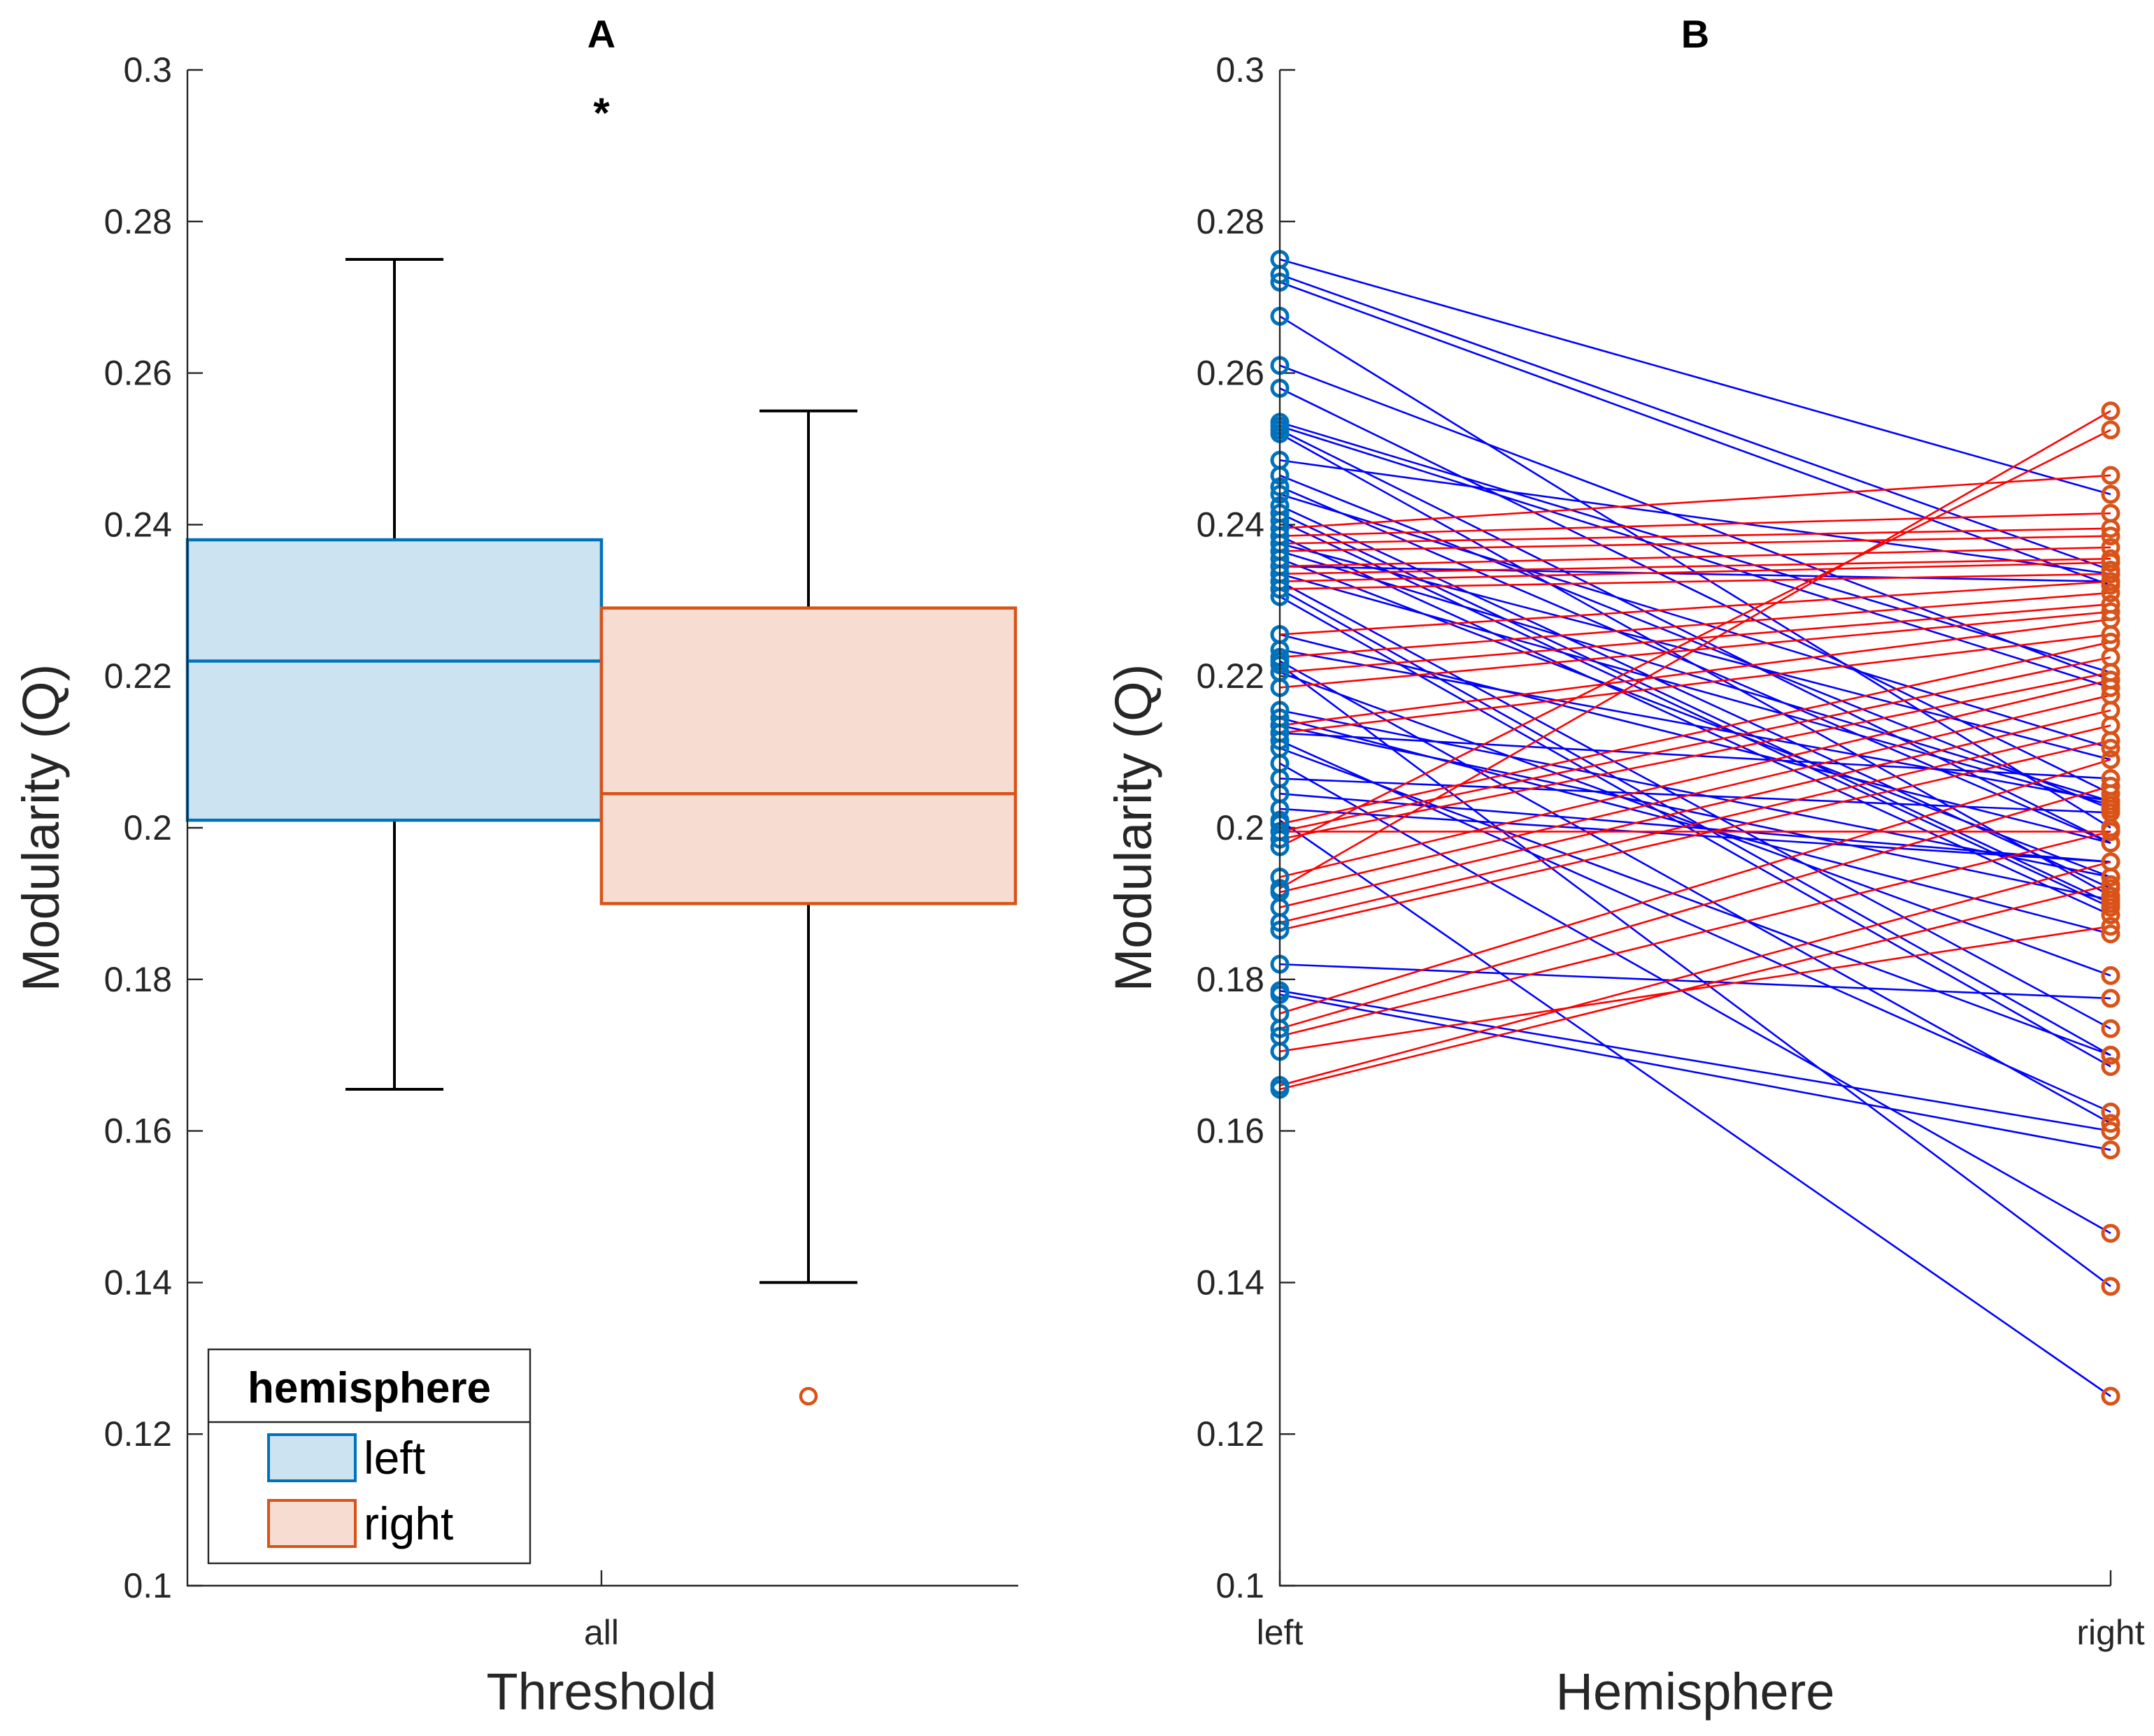 The height and width of the screenshot is (1736, 2154). What do you see at coordinates (138, 374) in the screenshot?
I see `y-tick-label: 0.26` at bounding box center [138, 374].